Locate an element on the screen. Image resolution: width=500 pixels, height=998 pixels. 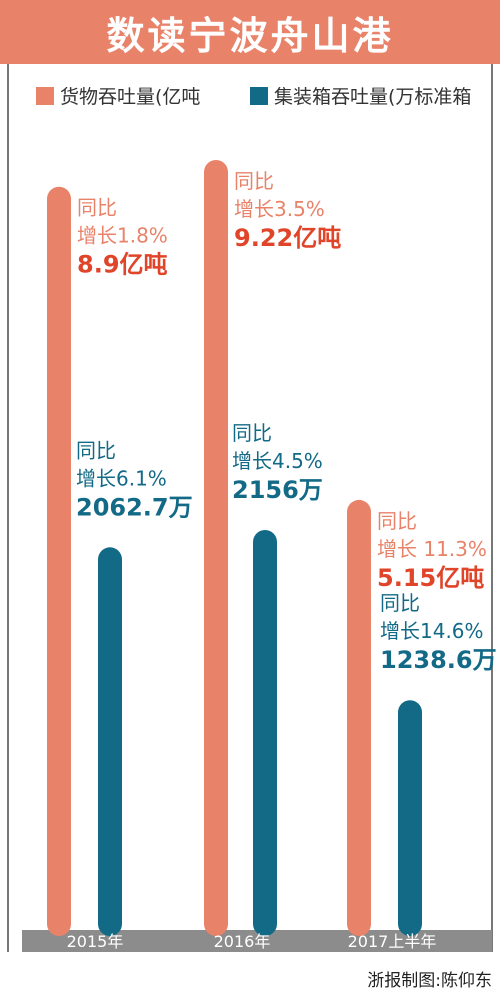
cargo-growth-label-3: 同比 is located at coordinates (397, 521).